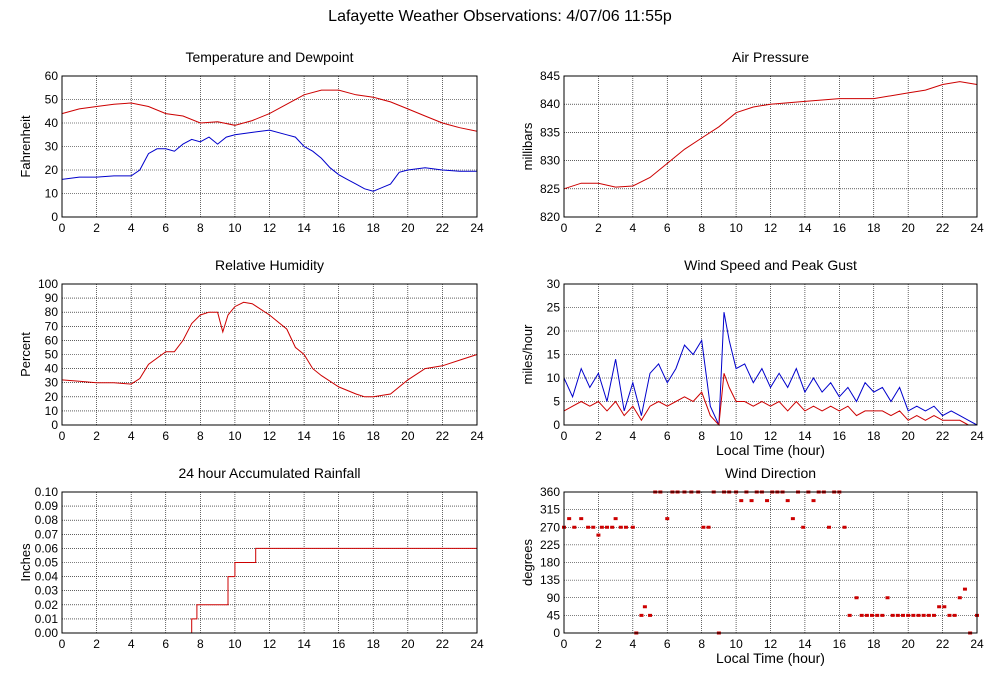 This screenshot has width=1000, height=680. I want to click on y-axis-label: Percent, so click(25, 354).